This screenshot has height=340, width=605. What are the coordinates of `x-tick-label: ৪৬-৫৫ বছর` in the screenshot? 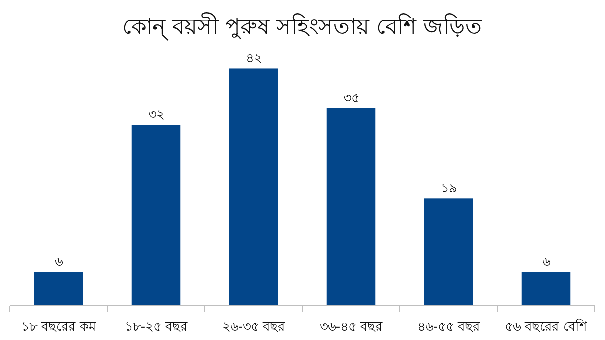 It's located at (449, 327).